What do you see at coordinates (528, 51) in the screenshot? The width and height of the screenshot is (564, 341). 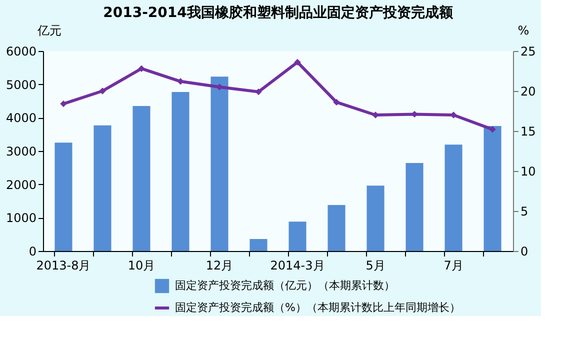 I see `y2-tick-label: 25` at bounding box center [528, 51].